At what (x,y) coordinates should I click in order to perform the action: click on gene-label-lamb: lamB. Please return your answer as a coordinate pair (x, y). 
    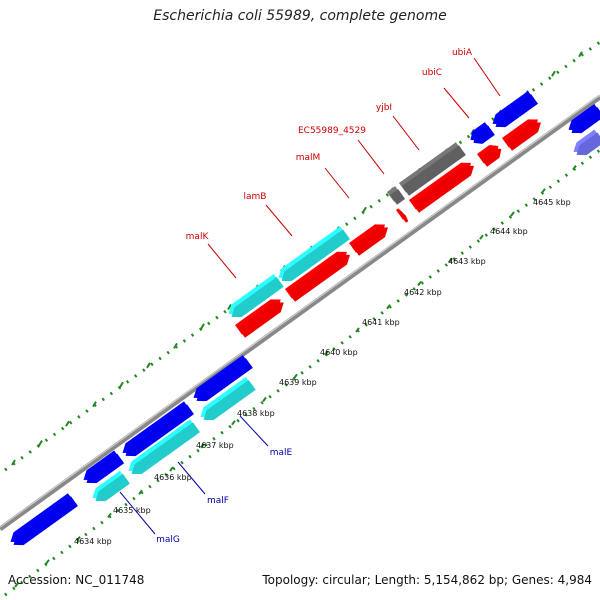
    Looking at the image, I should click on (255, 197).